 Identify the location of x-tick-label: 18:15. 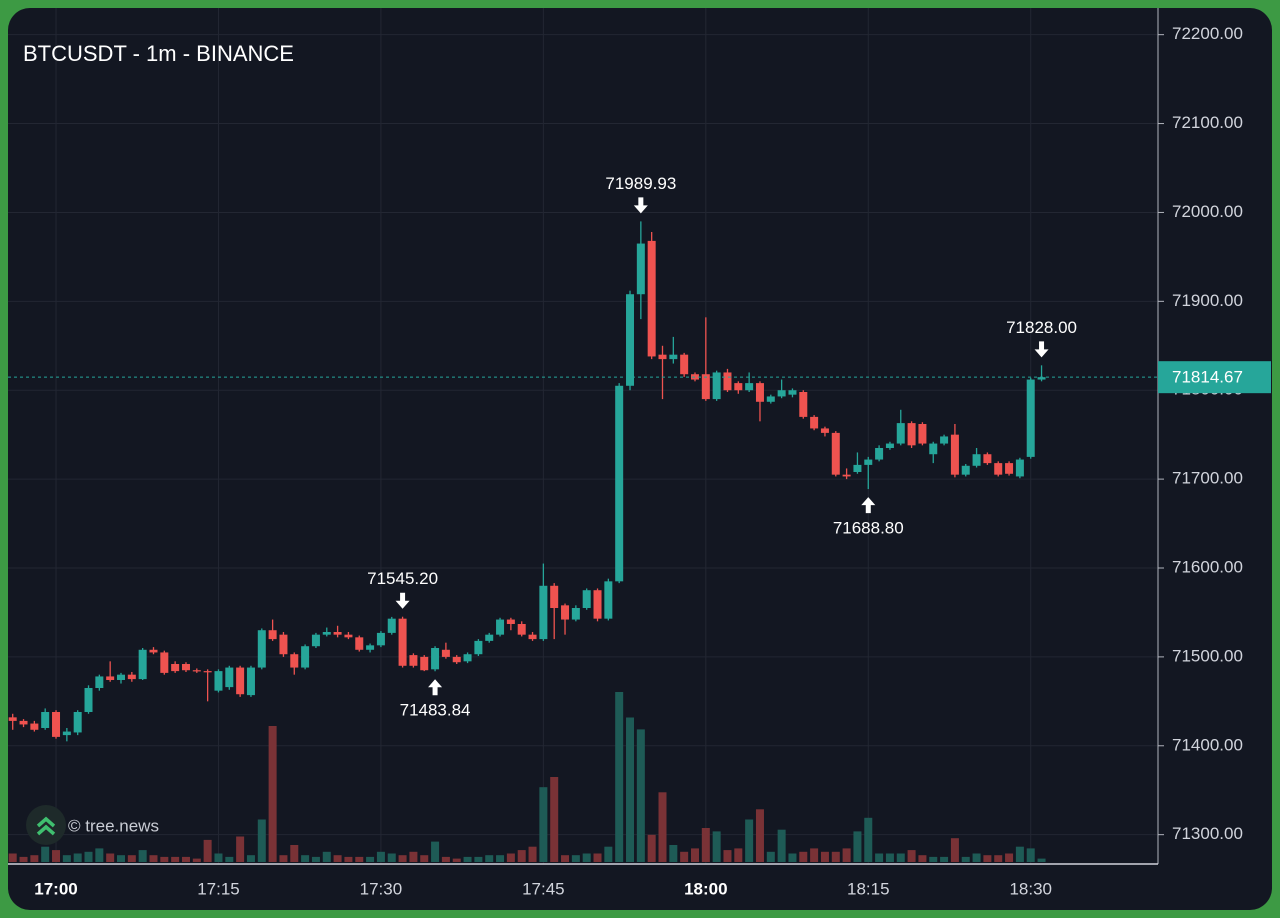
(868, 888).